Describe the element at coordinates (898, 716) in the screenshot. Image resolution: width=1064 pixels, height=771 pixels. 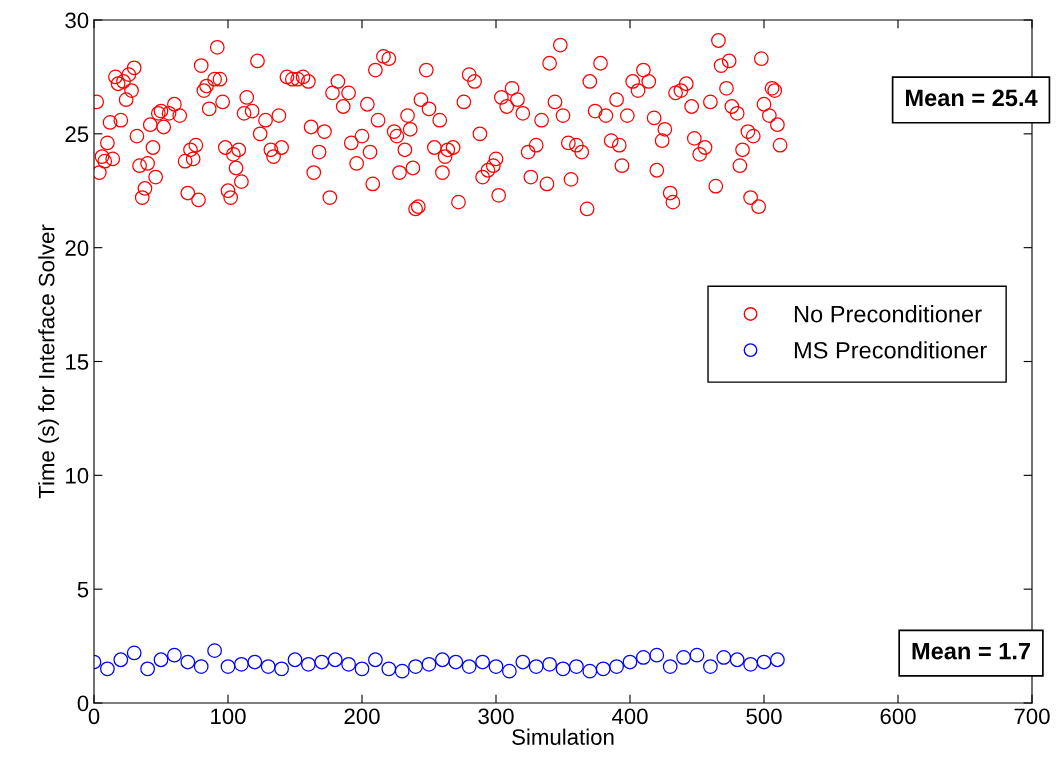
I see `x-tick-label: 600` at that location.